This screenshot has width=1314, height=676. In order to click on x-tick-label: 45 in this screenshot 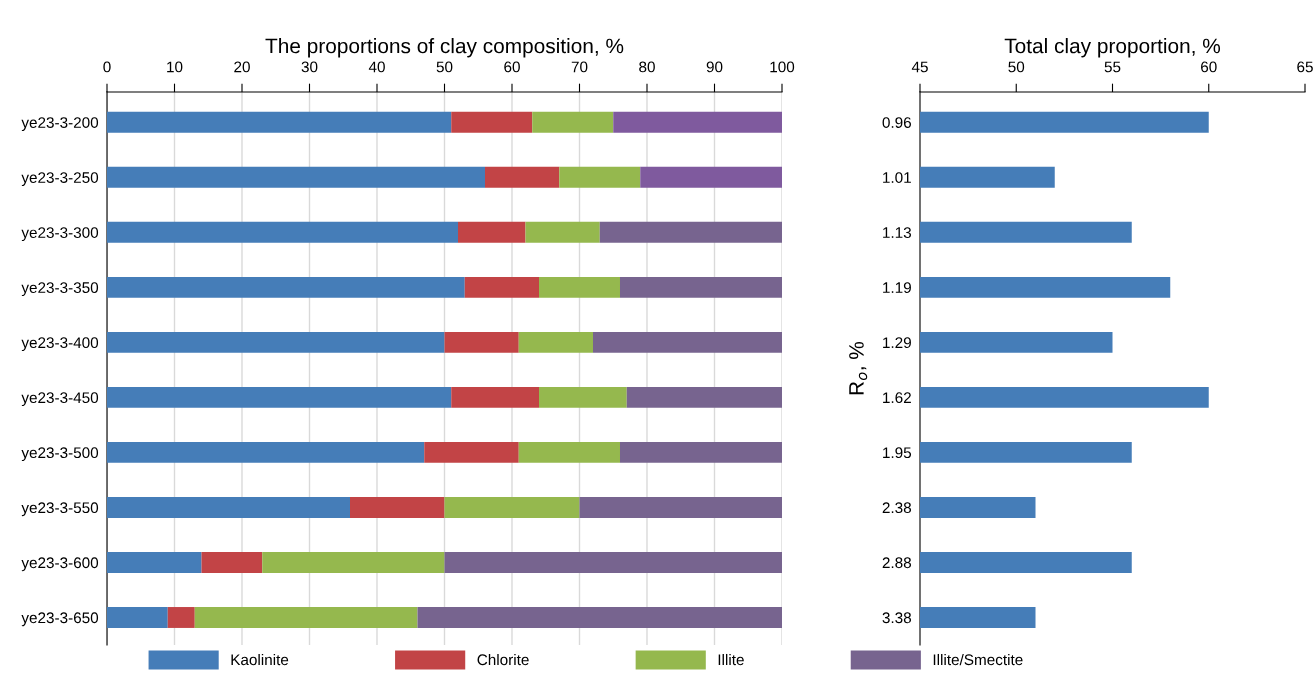, I will do `click(919, 67)`.